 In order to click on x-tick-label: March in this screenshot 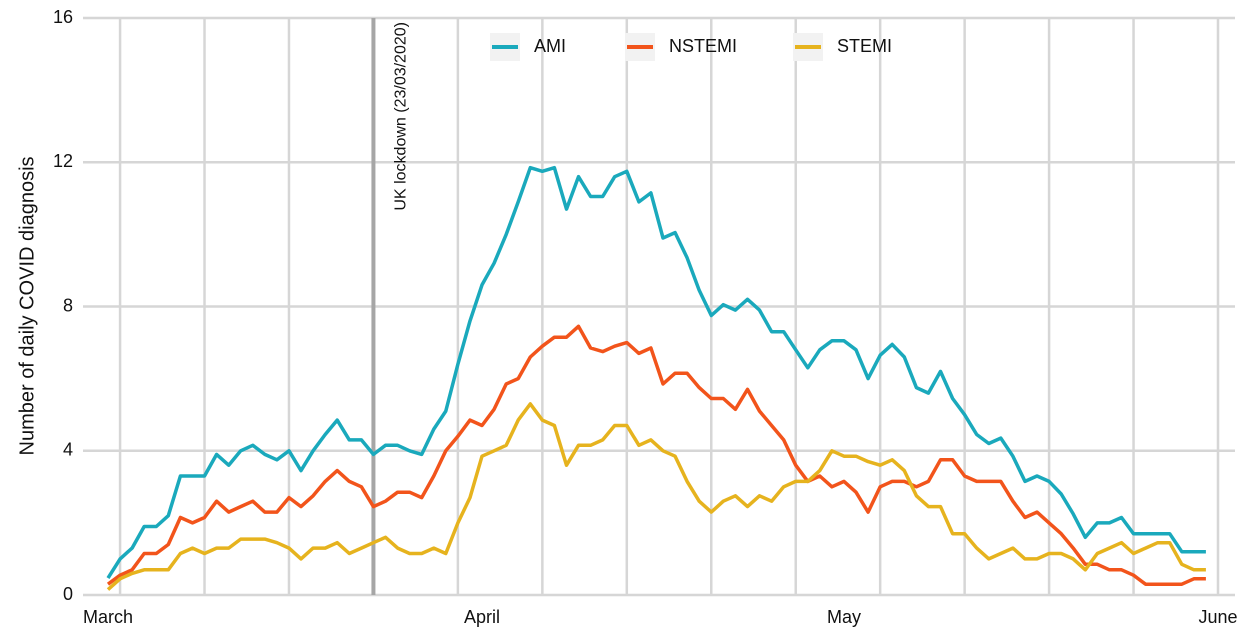, I will do `click(108, 617)`.